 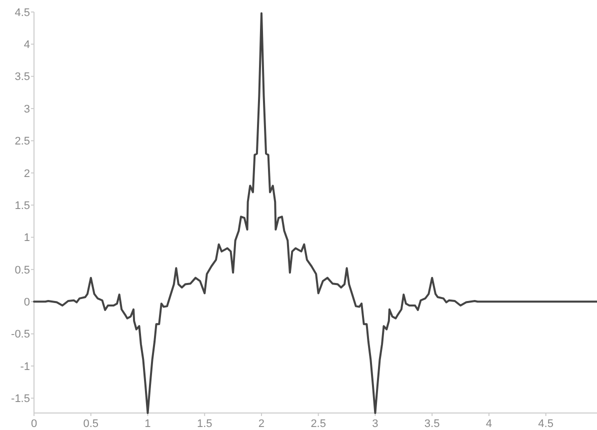 I want to click on y-tick-label: 1, so click(x=27, y=238).